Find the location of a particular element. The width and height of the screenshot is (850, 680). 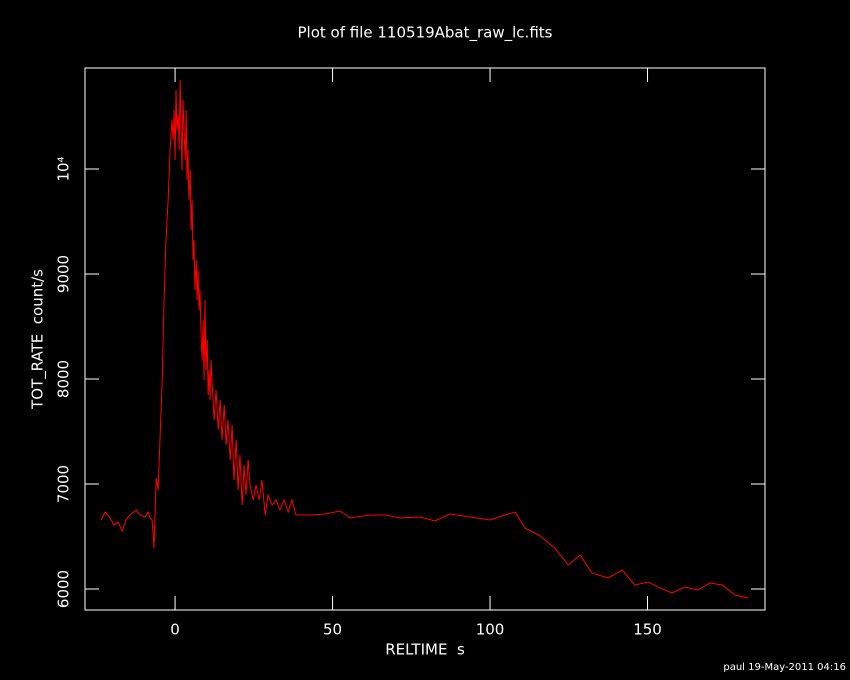

y-tick-label: 9000 is located at coordinates (64, 274).